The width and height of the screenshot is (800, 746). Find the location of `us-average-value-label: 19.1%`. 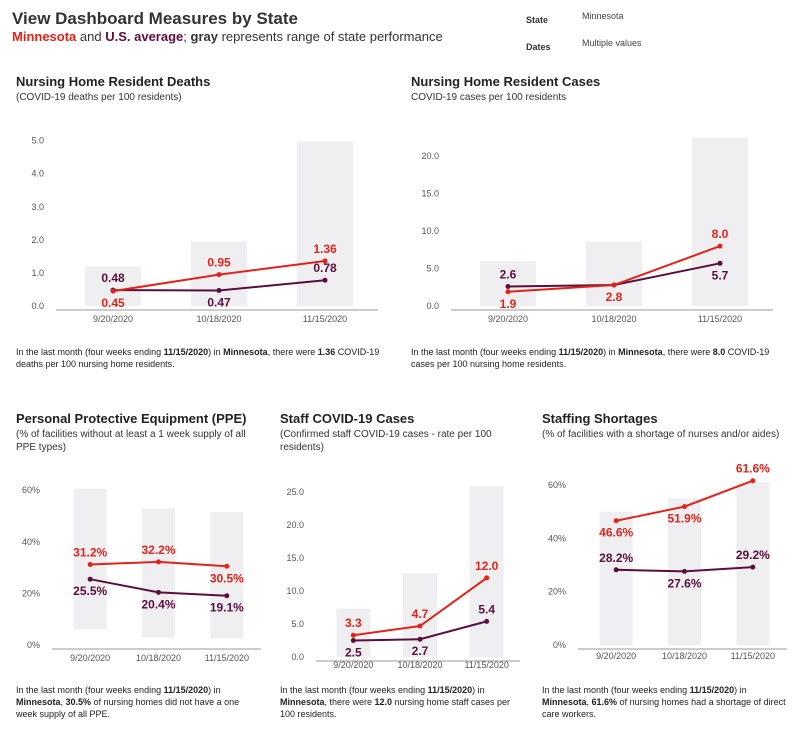

us-average-value-label: 19.1% is located at coordinates (227, 608).